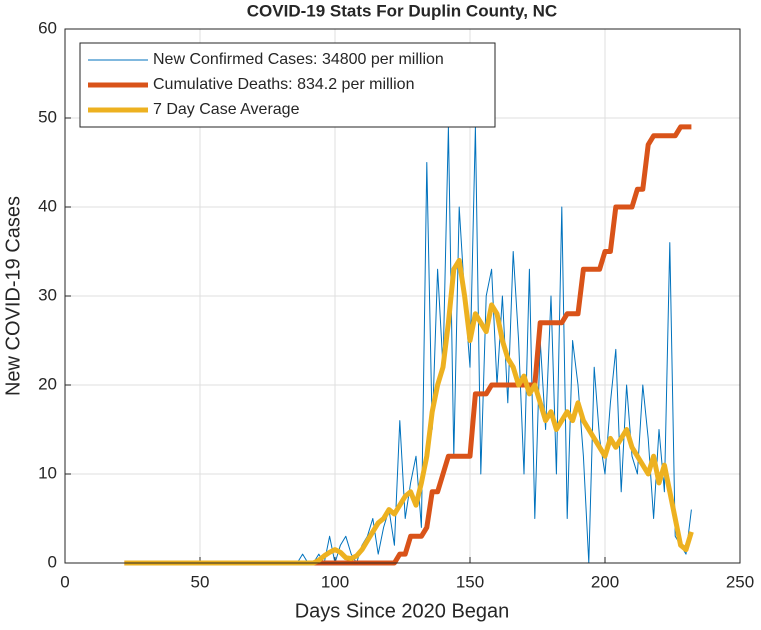 The image size is (761, 630). Describe the element at coordinates (47, 383) in the screenshot. I see `y-tick-label: 20` at that location.